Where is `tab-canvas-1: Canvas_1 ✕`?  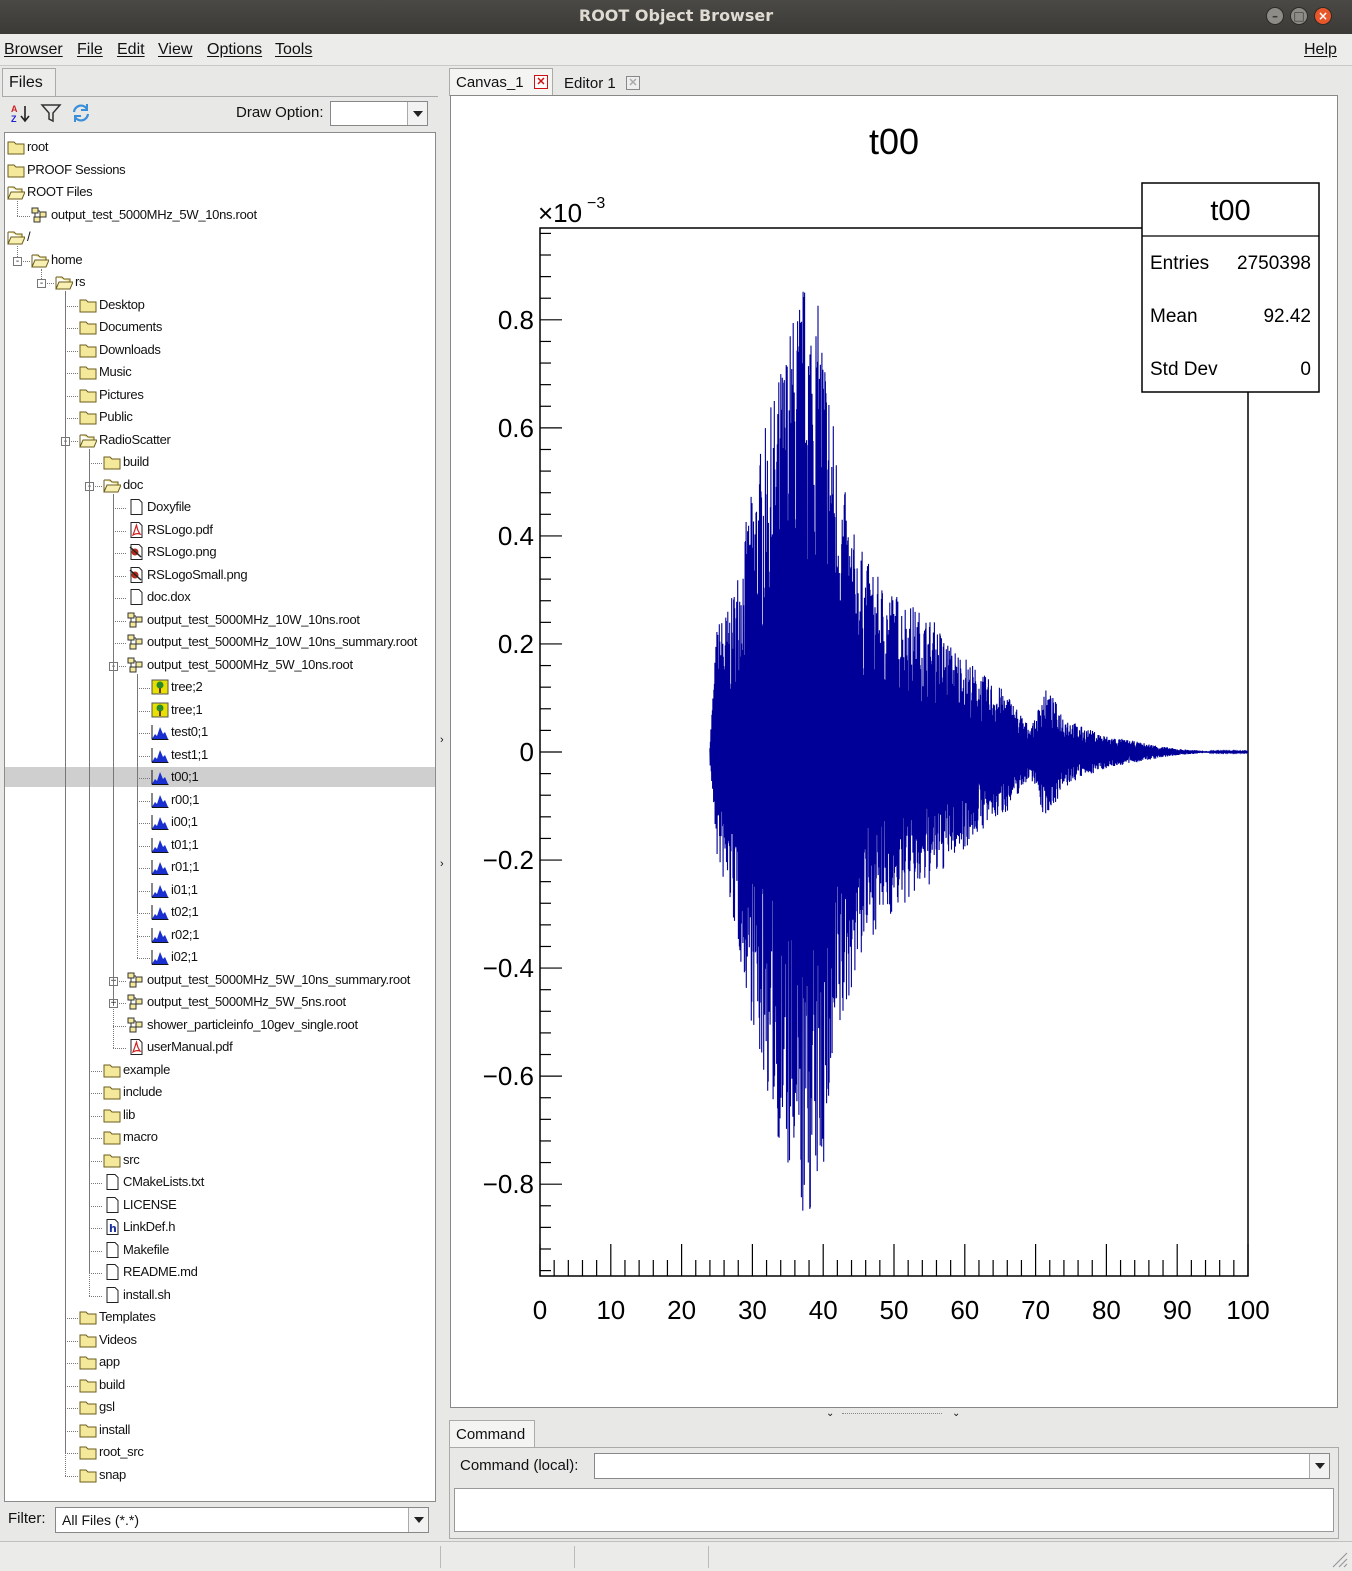
tab-canvas-1: Canvas_1 ✕ is located at coordinates (501, 82).